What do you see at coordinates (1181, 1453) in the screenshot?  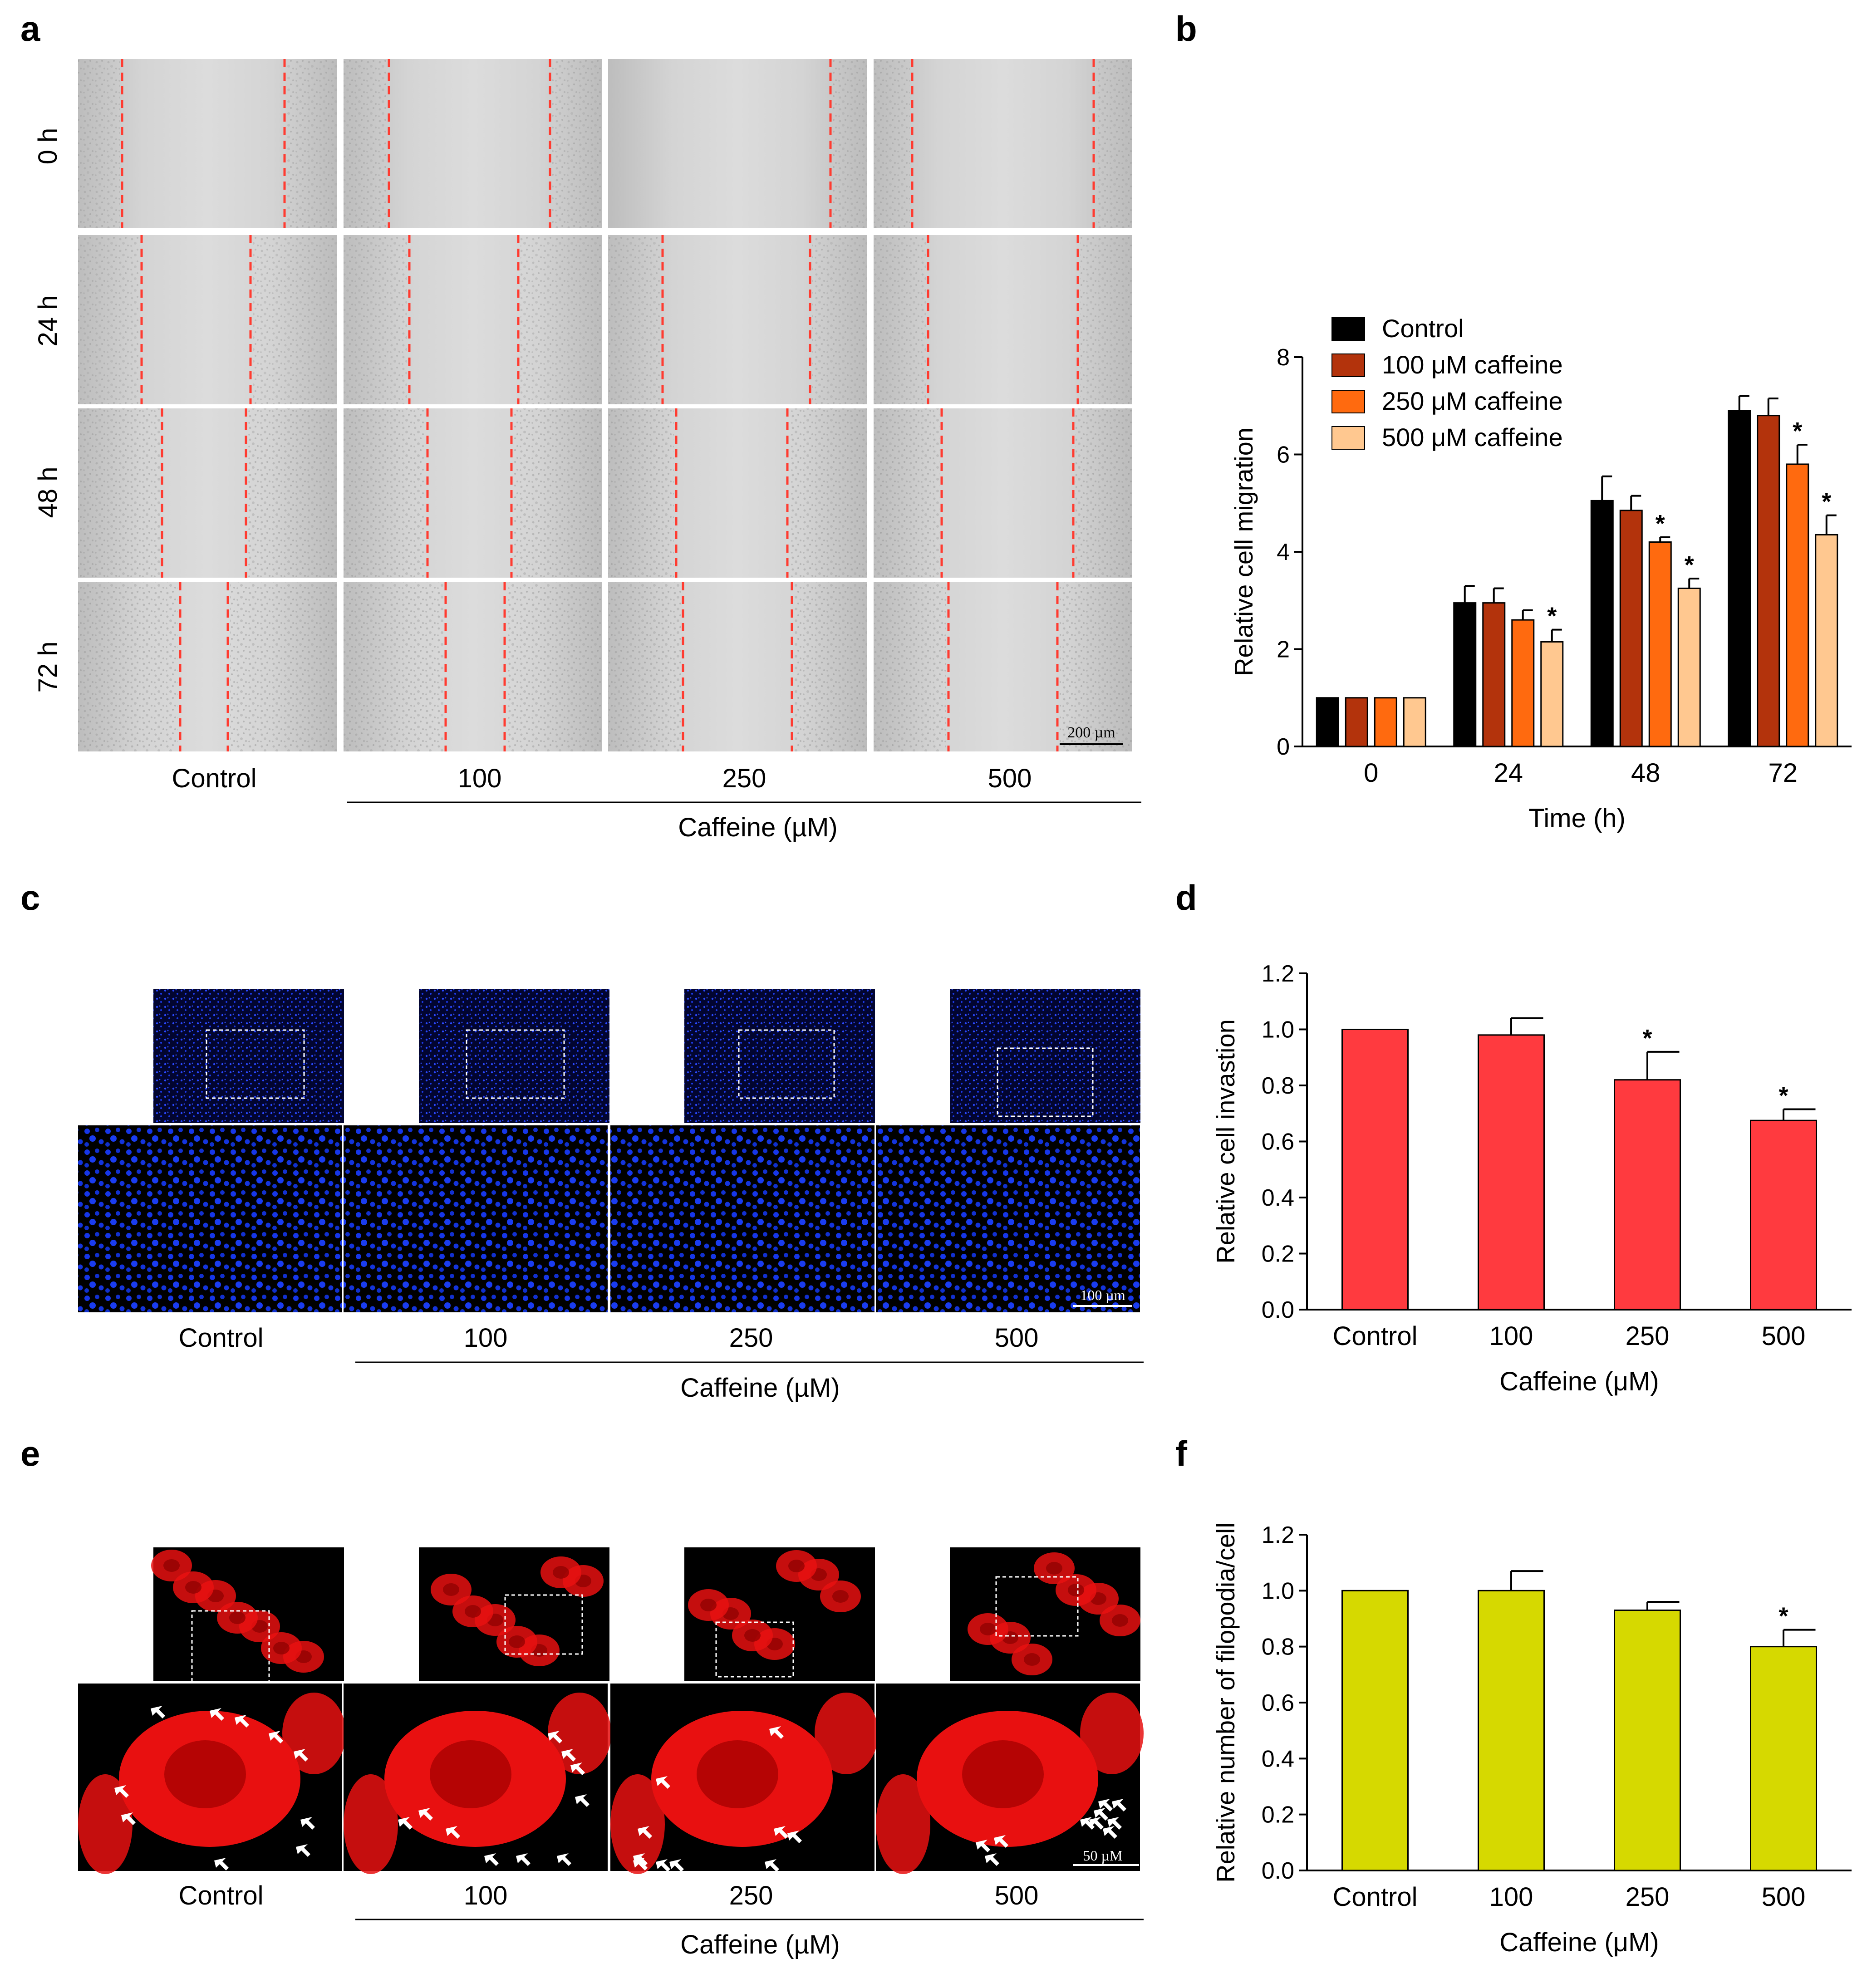 I see `panel-label-f: f` at bounding box center [1181, 1453].